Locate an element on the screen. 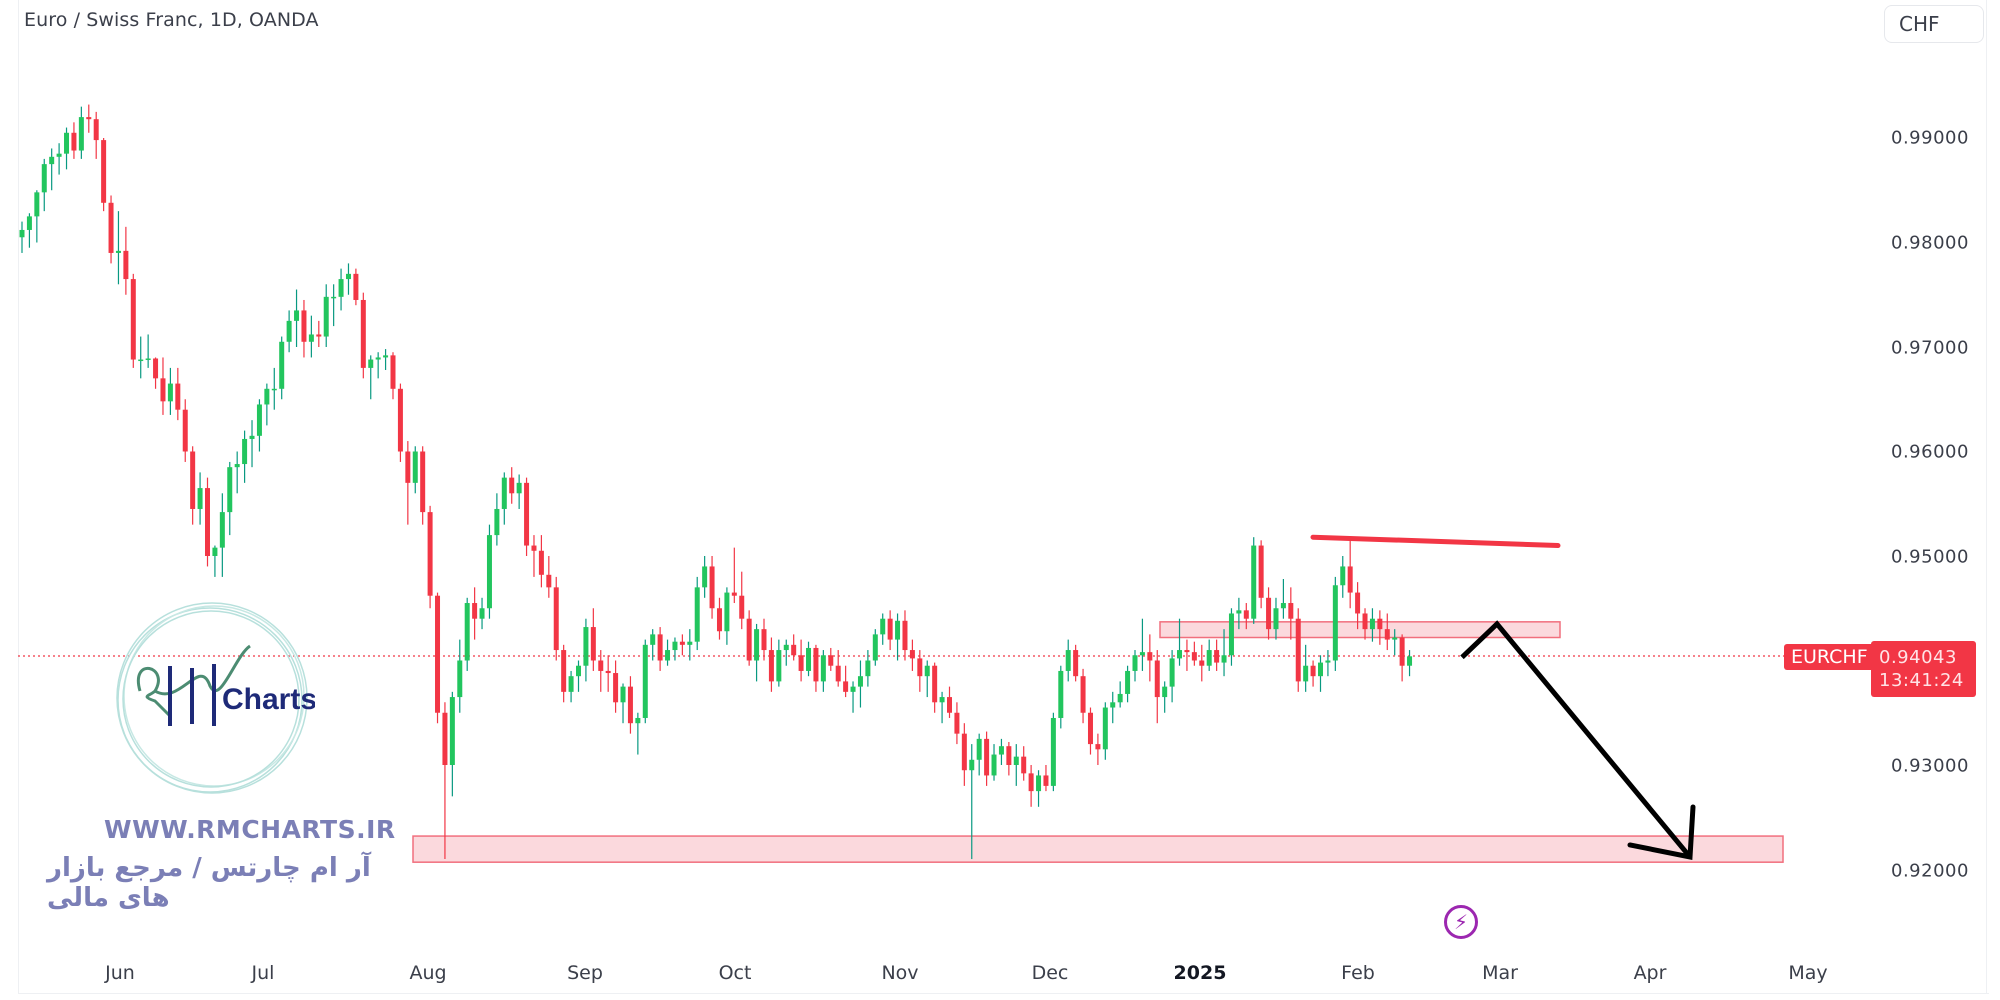 Image resolution: width=2000 pixels, height=1000 pixels. price-axis-label: 0.99000 is located at coordinates (1930, 138).